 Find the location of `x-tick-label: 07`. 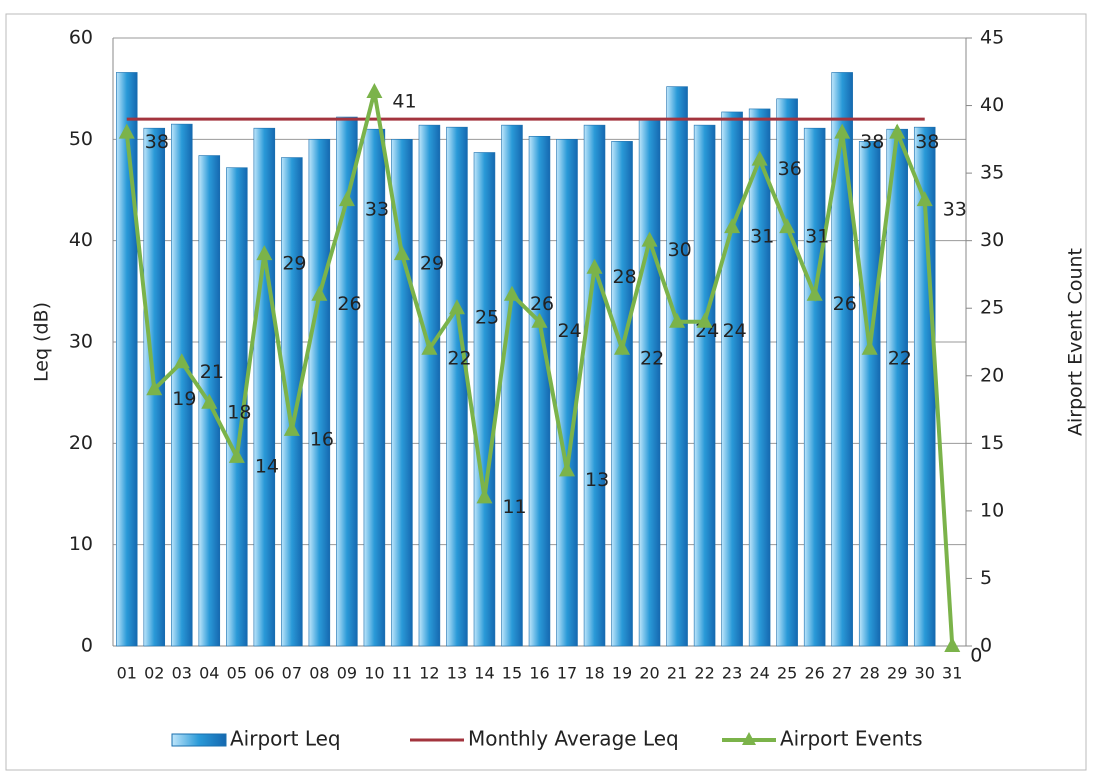

x-tick-label: 07 is located at coordinates (292, 673).